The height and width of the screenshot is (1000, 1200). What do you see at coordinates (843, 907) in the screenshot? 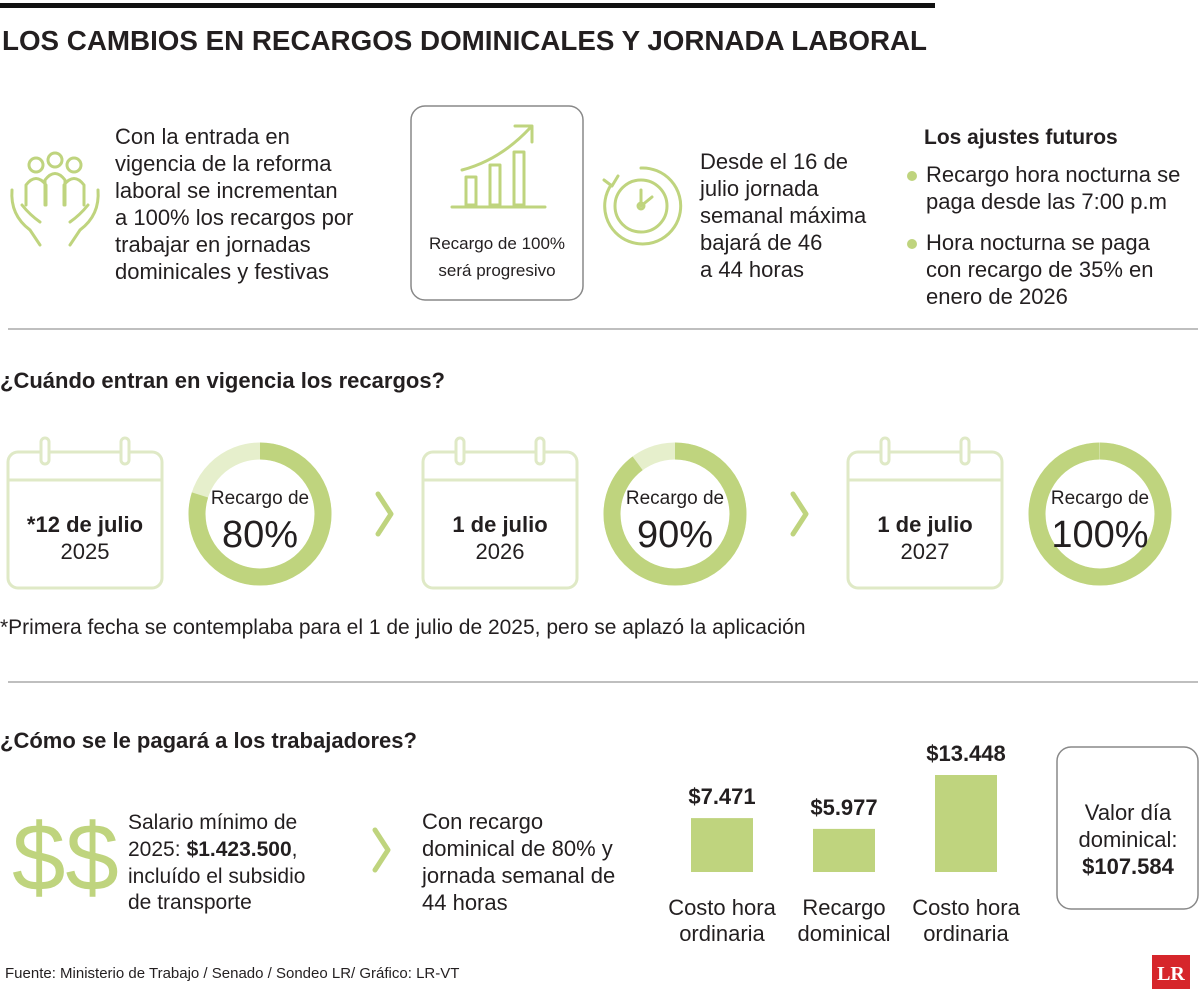
I see `text-line: Recargo` at bounding box center [843, 907].